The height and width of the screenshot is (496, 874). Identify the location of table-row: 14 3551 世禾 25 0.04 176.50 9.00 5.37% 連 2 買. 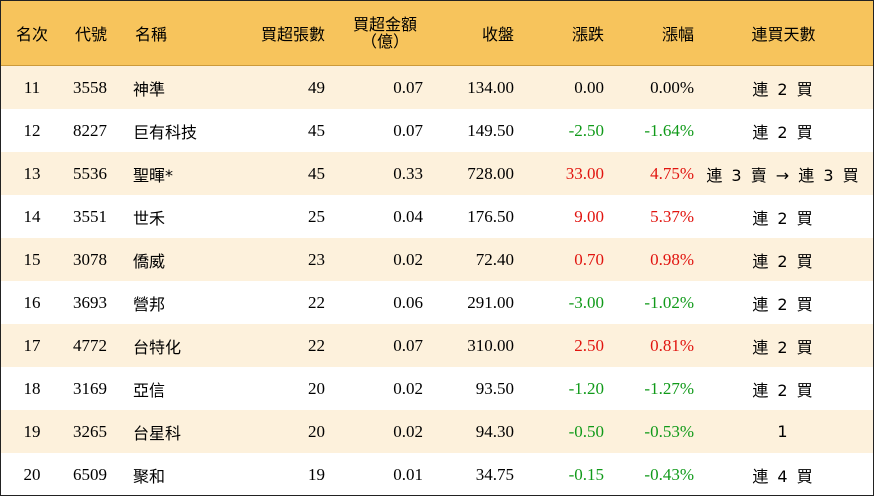
(437, 216).